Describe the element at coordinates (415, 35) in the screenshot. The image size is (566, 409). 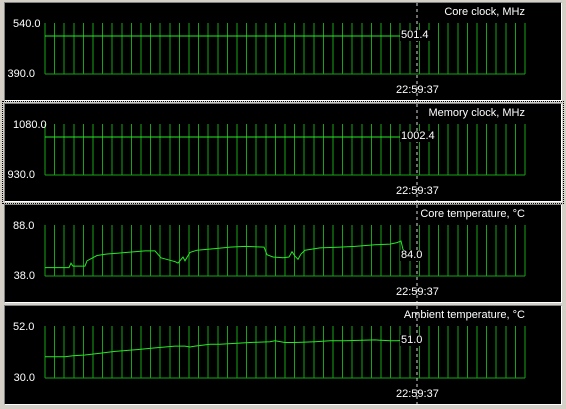
I see `current-value-label: 501.4` at that location.